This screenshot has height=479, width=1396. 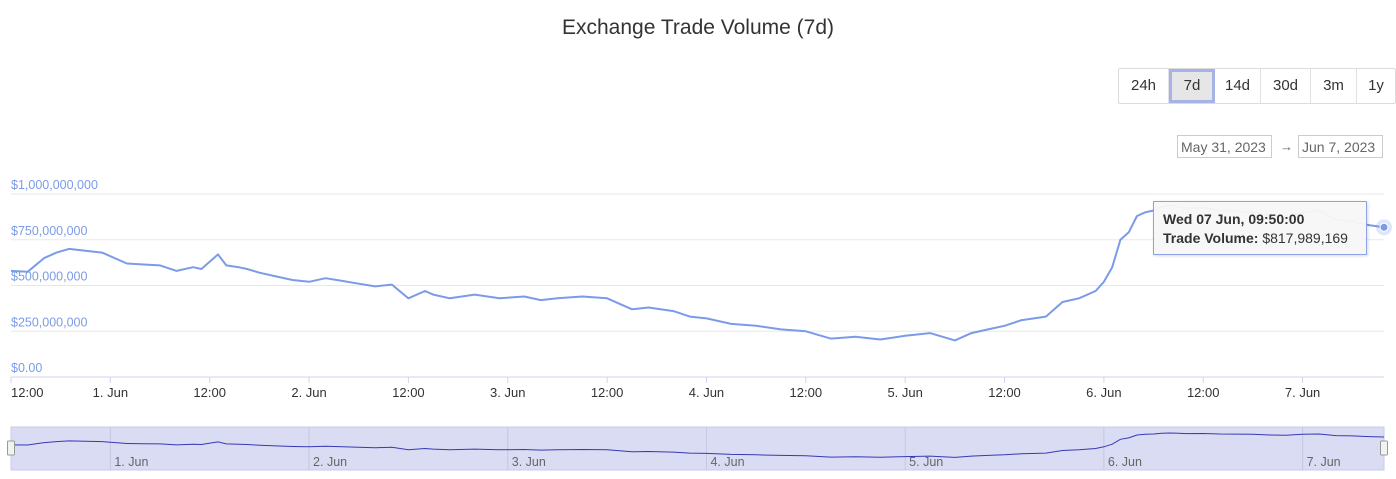 What do you see at coordinates (49, 277) in the screenshot?
I see `y-tick-label: $500,000,000` at bounding box center [49, 277].